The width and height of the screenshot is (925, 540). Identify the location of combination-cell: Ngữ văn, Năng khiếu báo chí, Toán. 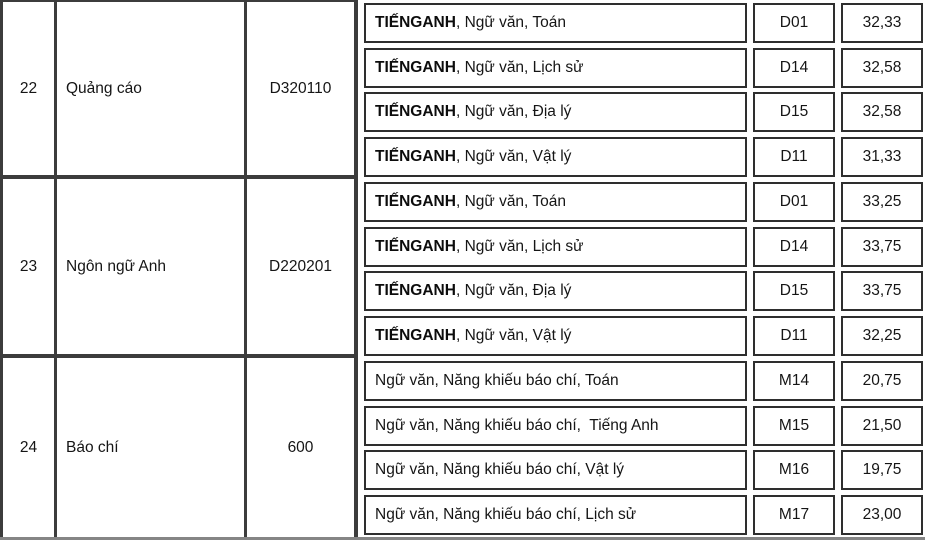
(555, 381).